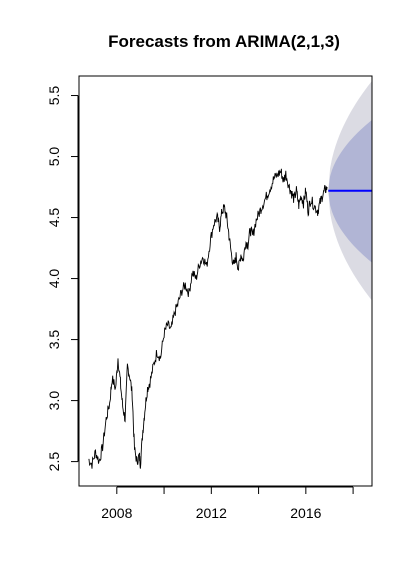  I want to click on x-tick-label: 2008, so click(116, 513).